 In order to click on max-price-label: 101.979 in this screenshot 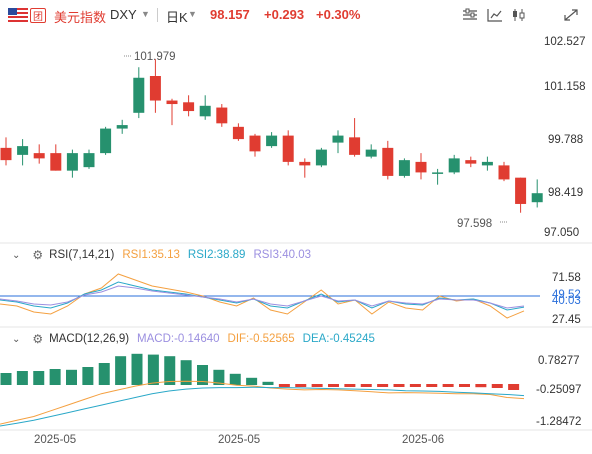, I will do `click(155, 57)`.